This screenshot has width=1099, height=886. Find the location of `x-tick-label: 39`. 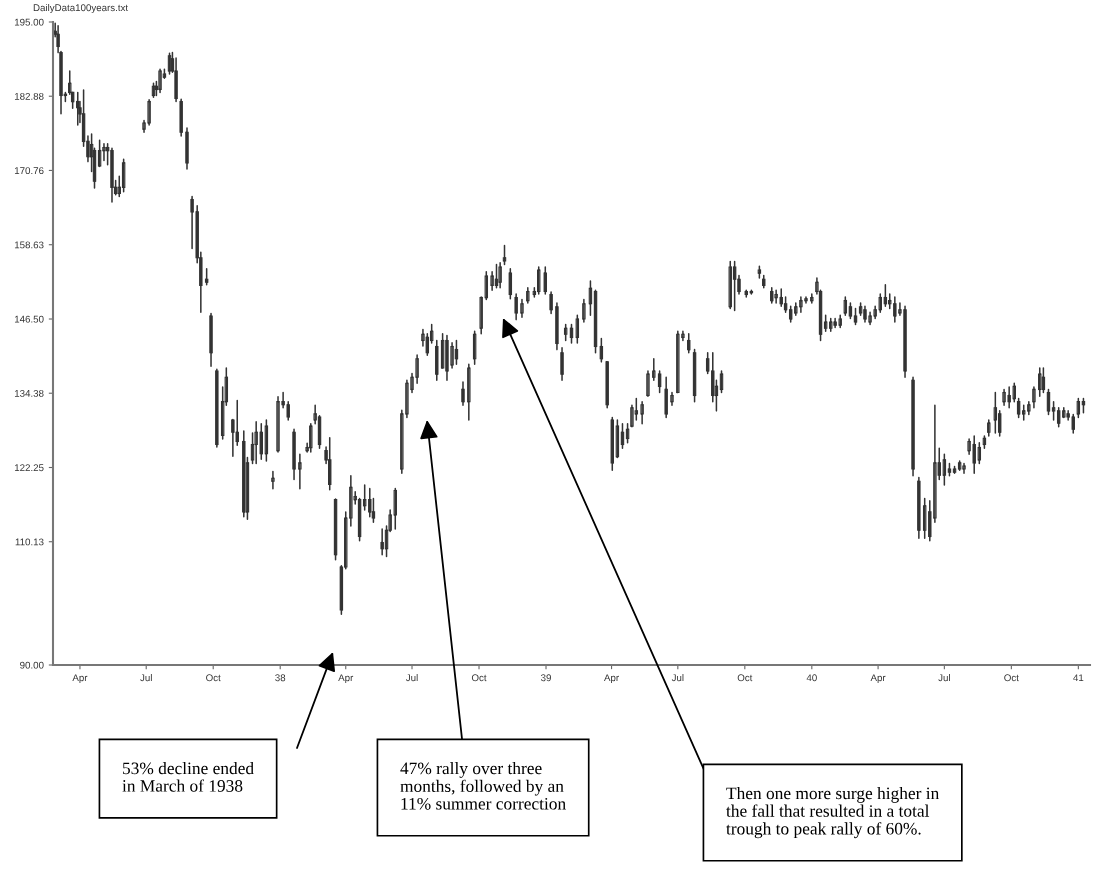

x-tick-label: 39 is located at coordinates (545, 678).